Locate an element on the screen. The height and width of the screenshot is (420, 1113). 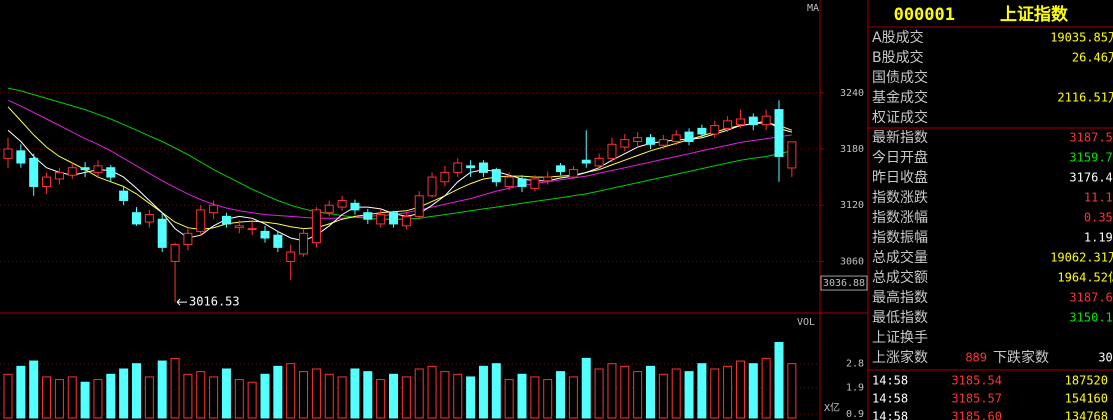
y-tick-label: 1.9 is located at coordinates (855, 388).